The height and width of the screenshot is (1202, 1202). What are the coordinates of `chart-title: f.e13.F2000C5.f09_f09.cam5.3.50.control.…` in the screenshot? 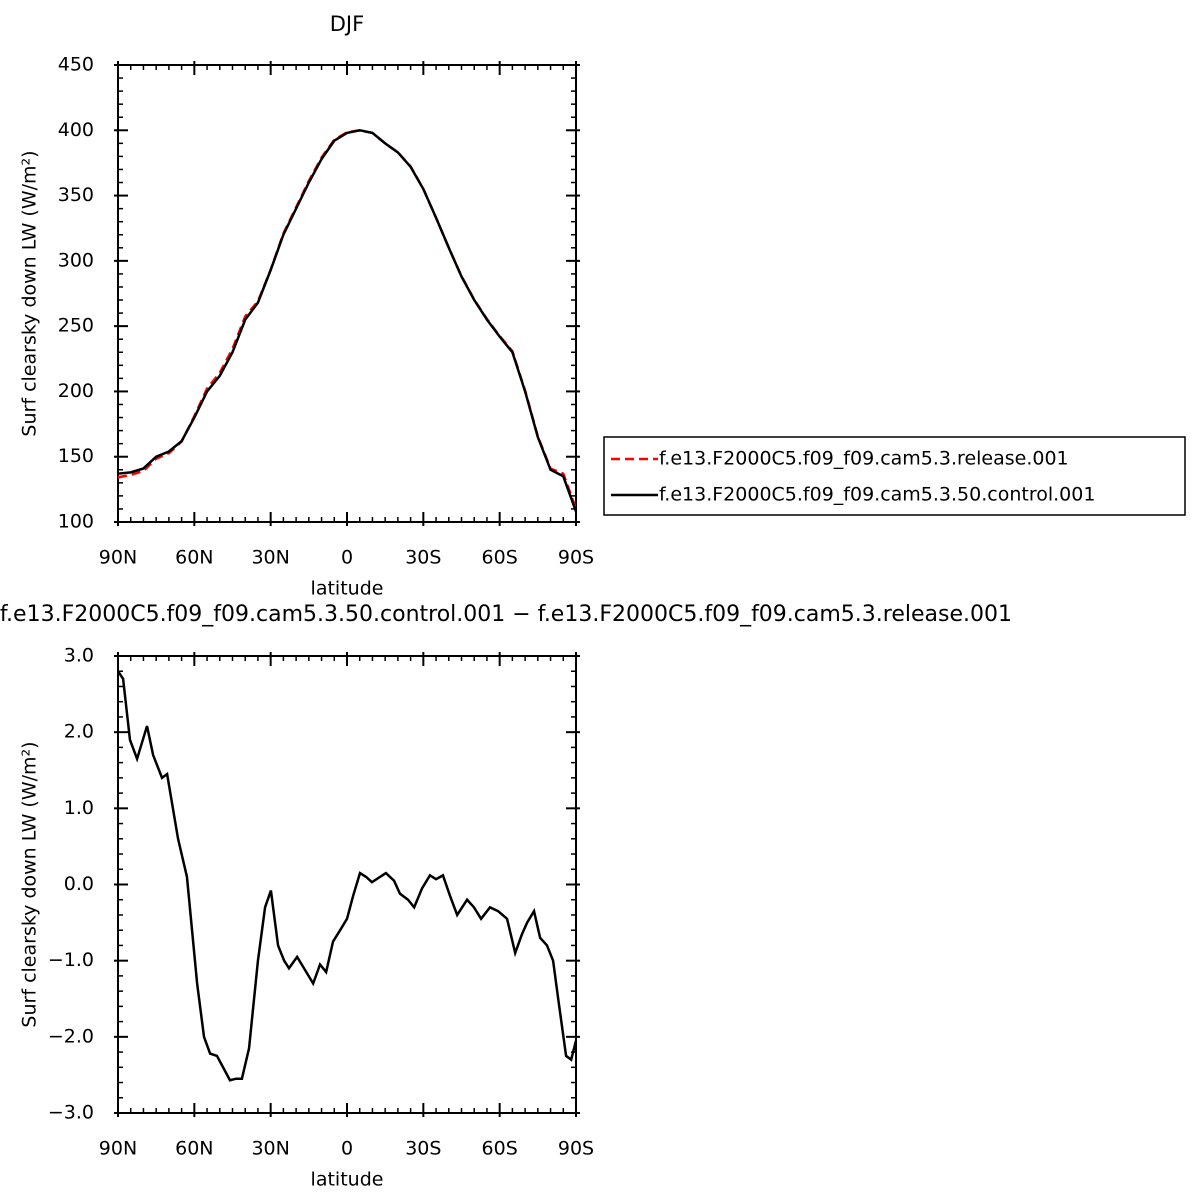 It's located at (506, 614).